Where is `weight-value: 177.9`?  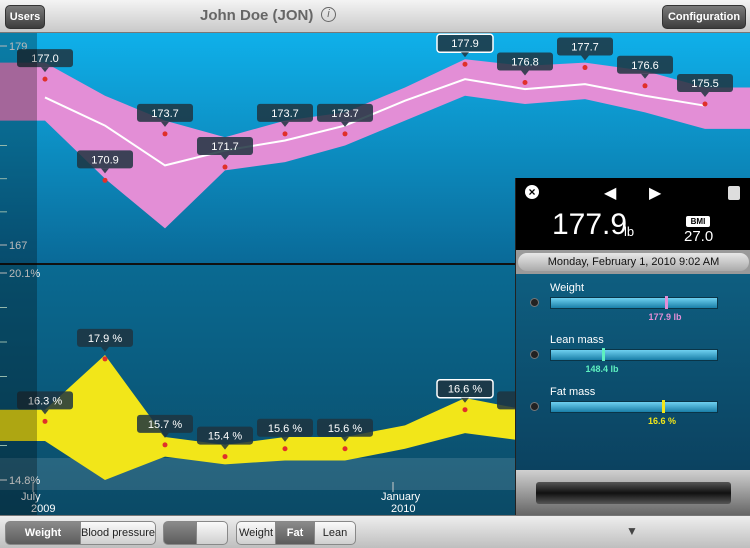
weight-value: 177.9 is located at coordinates (590, 224).